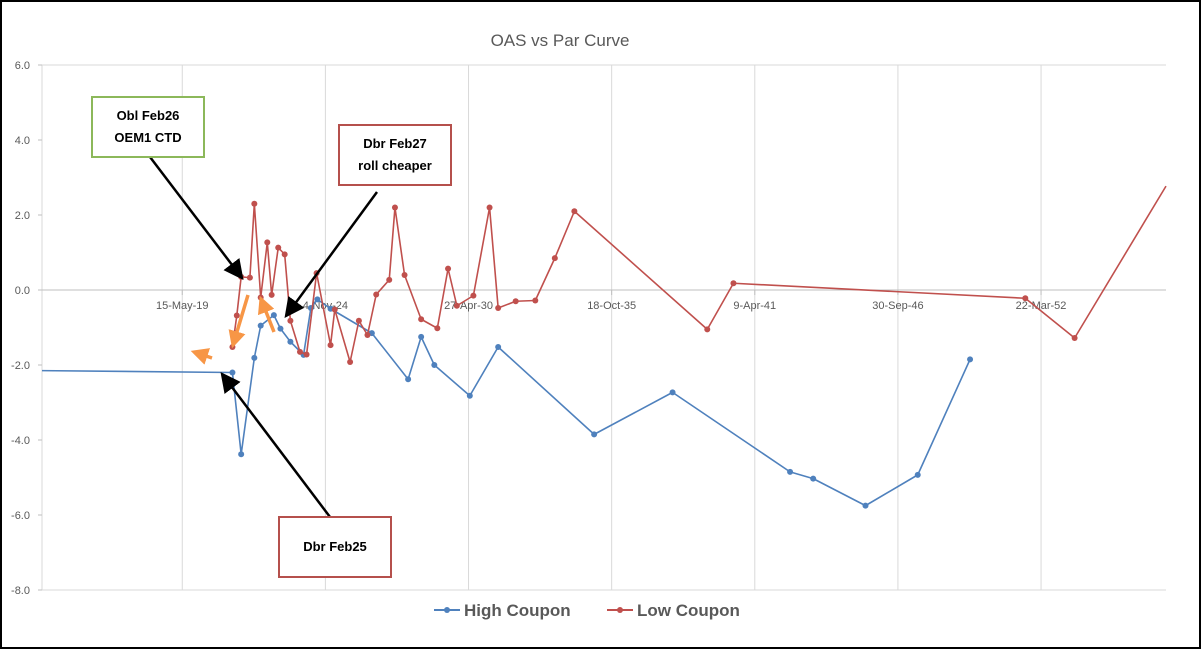 The width and height of the screenshot is (1201, 649). What do you see at coordinates (447, 610) in the screenshot?
I see `legend-marker-high-coupon` at bounding box center [447, 610].